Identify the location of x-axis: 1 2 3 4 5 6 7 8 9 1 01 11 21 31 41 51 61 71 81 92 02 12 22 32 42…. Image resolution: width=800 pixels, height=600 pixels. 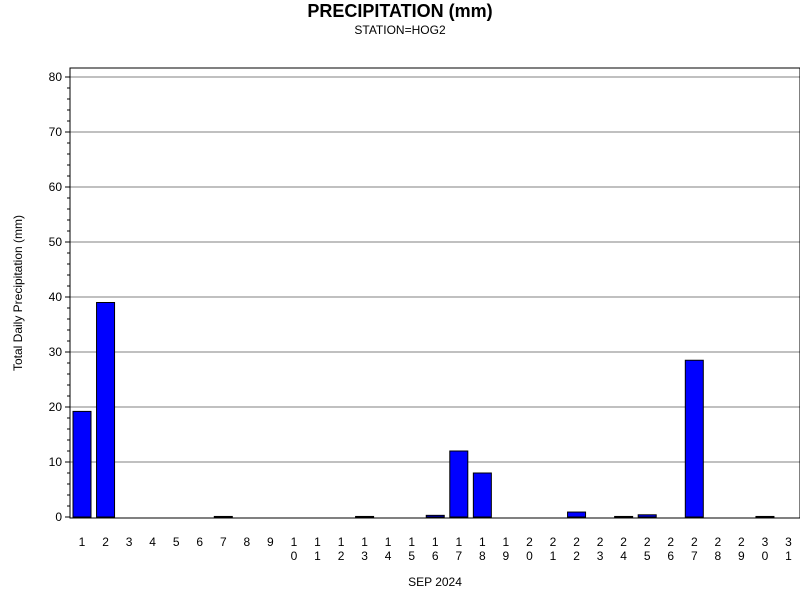
(436, 549).